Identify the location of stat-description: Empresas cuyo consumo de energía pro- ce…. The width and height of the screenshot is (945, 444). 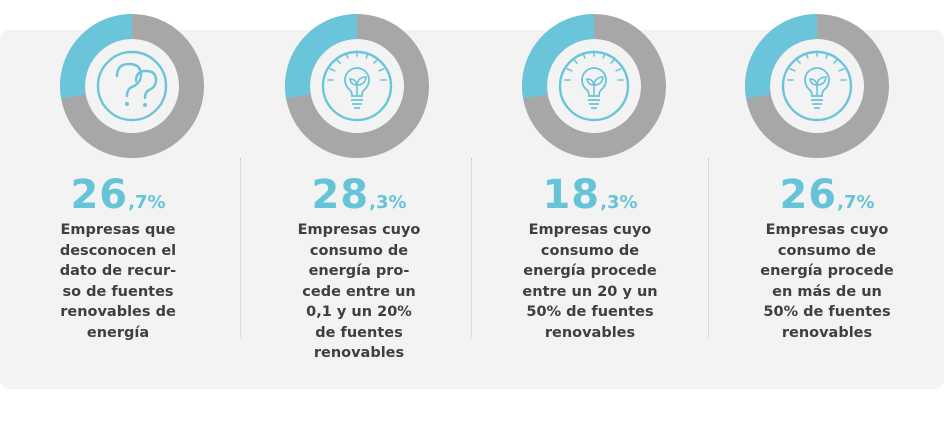
(359, 291).